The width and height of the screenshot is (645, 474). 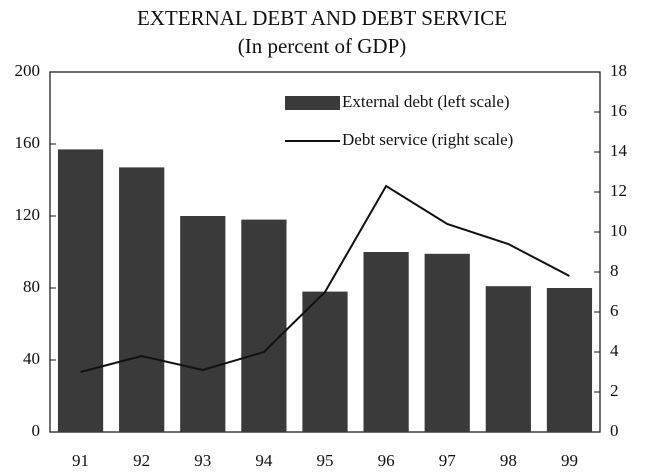 I want to click on y2-tick-label: 12, so click(x=618, y=190).